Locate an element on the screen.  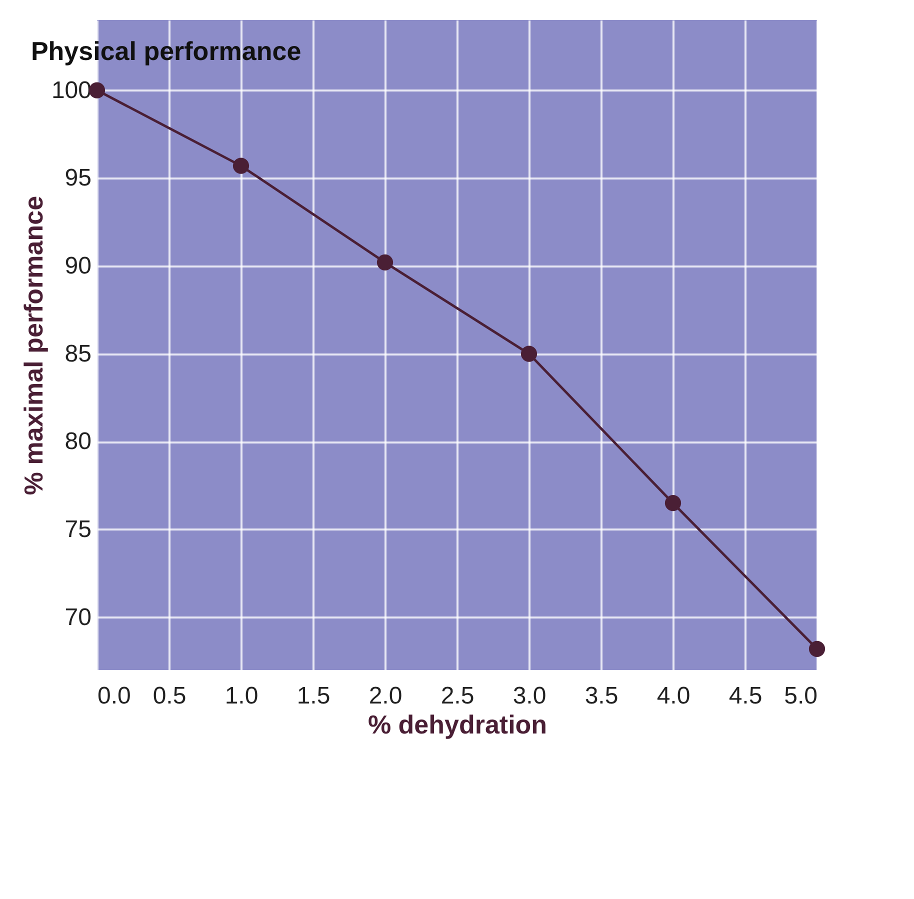
x-tick-label: 1.5 is located at coordinates (313, 696).